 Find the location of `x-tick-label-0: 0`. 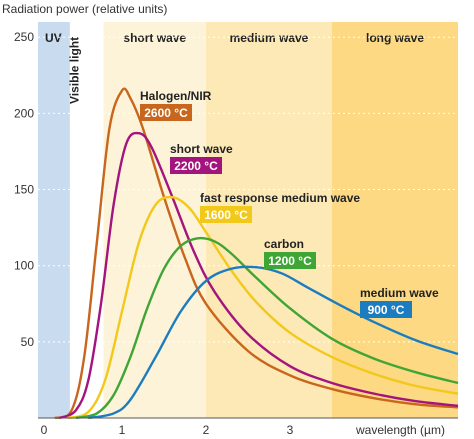

x-tick-label-0: 0 is located at coordinates (44, 430).